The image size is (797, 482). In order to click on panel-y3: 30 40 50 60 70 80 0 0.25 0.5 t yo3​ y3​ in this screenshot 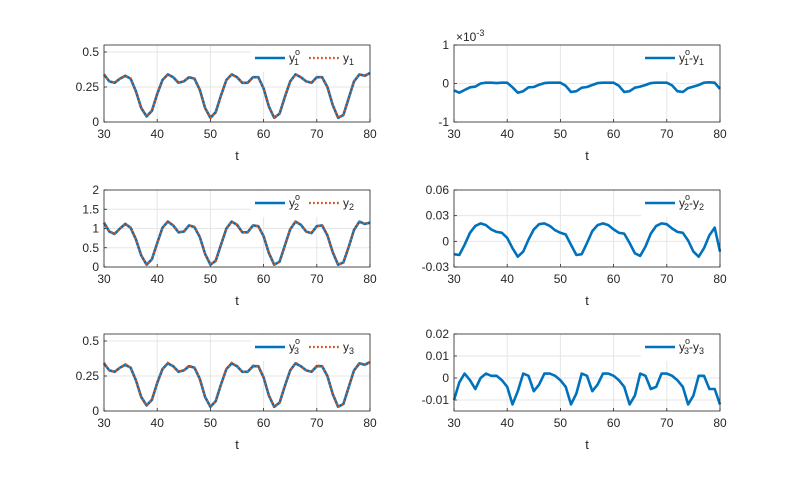, I will do `click(226, 392)`.